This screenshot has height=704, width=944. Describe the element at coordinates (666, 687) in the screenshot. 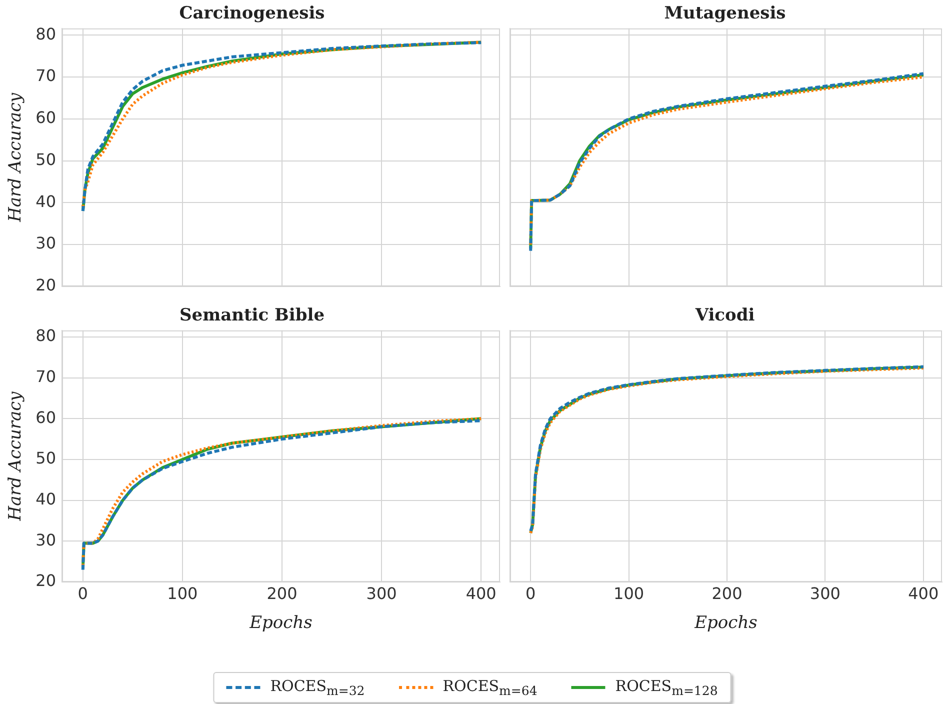

I see `legend-label: ROCES$_{m=128}$` at that location.